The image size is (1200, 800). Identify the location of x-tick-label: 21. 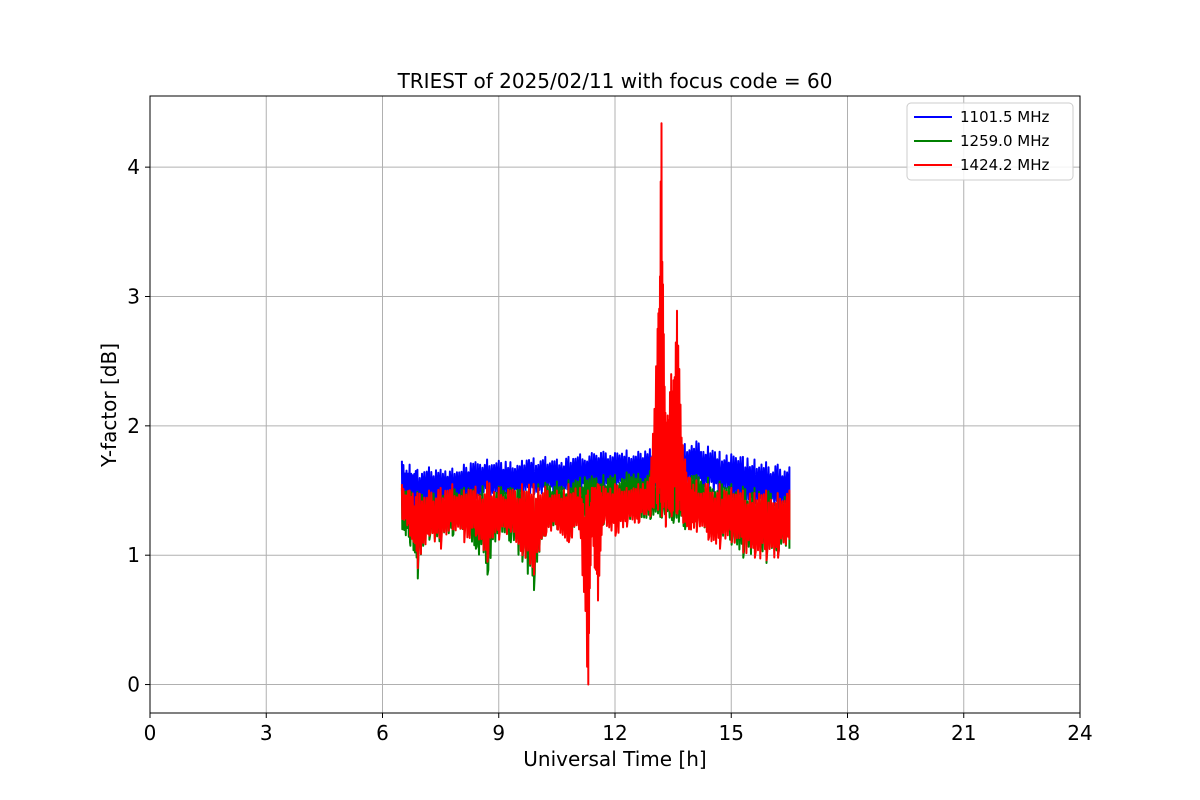
(963, 733).